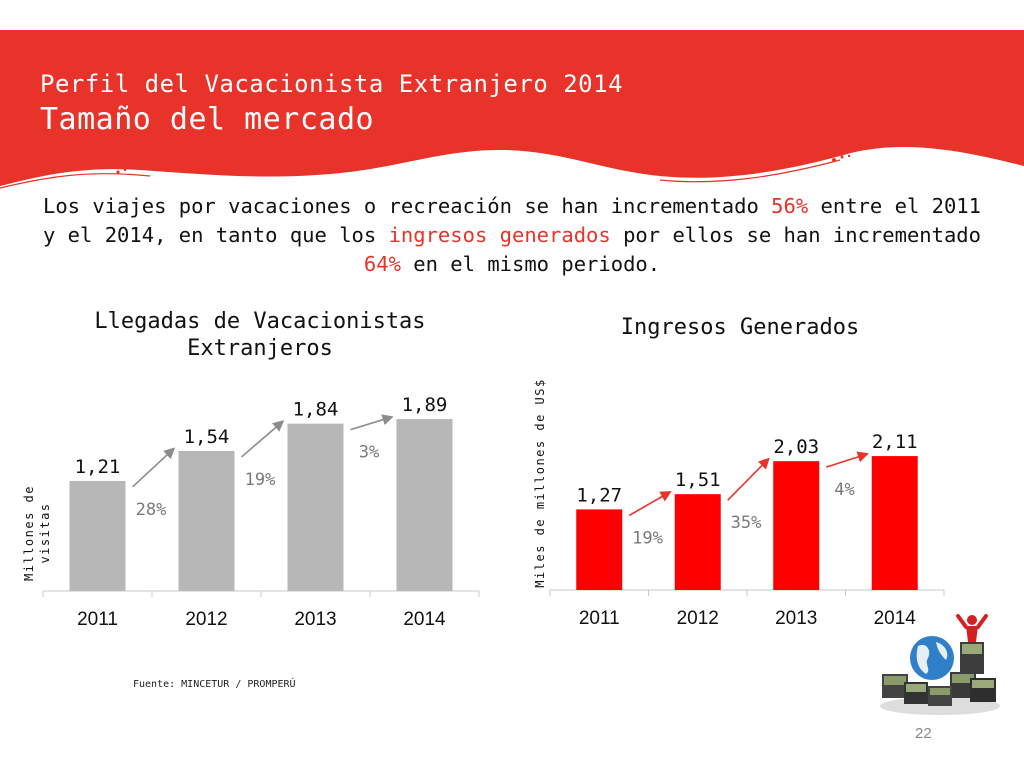 This screenshot has height=768, width=1024. Describe the element at coordinates (499, 235) in the screenshot. I see `summary-highlight-income: ingresos generados` at that location.